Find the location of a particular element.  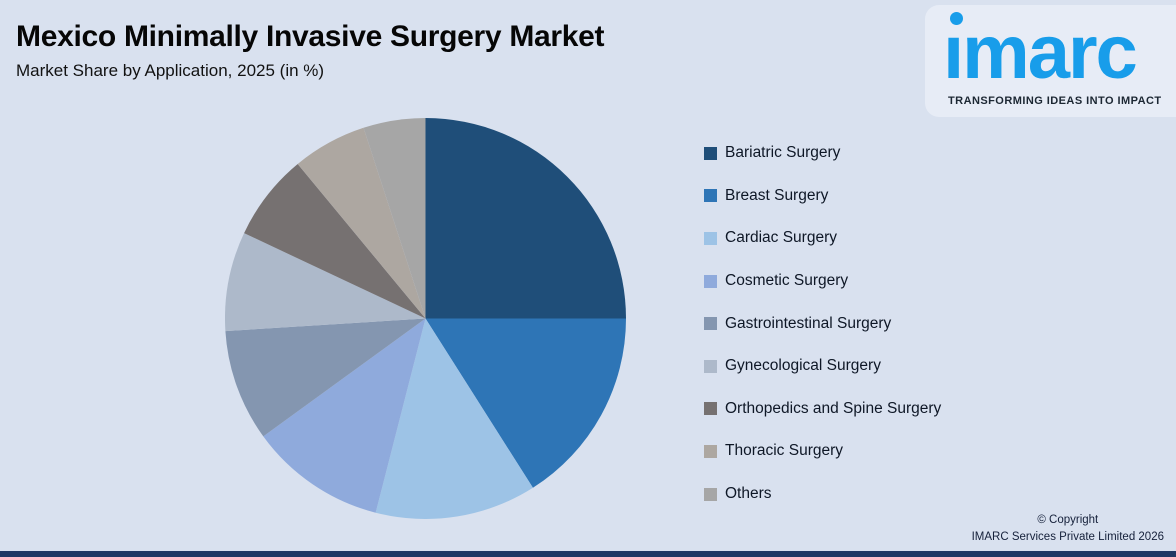

legend-label: Thoracic Surgery is located at coordinates (784, 451).